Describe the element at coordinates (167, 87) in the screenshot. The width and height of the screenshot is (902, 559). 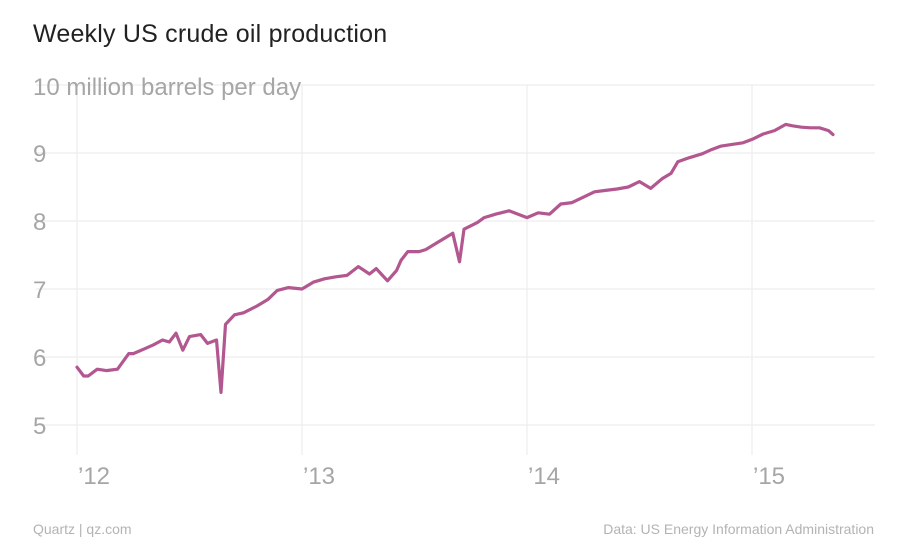
I see `unit-label: 10 million barrels per day` at that location.